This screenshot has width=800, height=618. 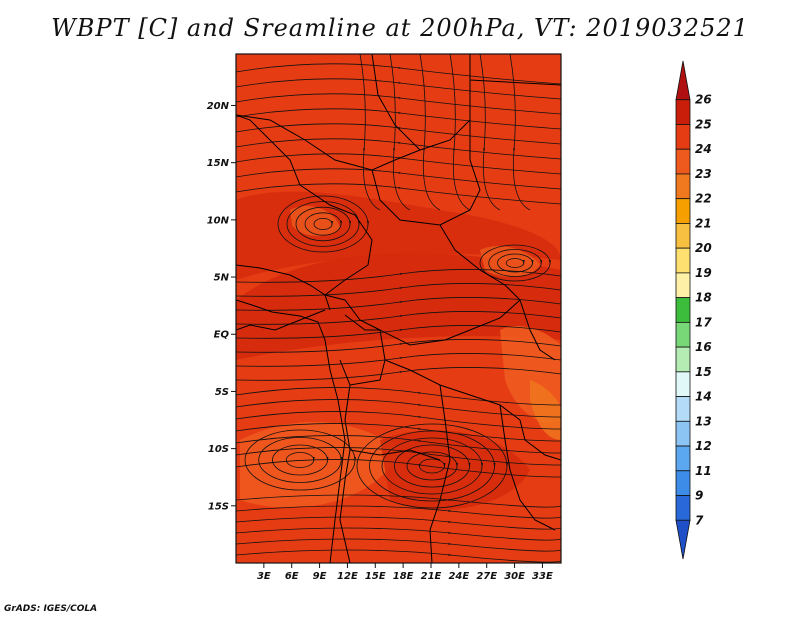 I want to click on colorbar-label: 7, so click(x=699, y=520).